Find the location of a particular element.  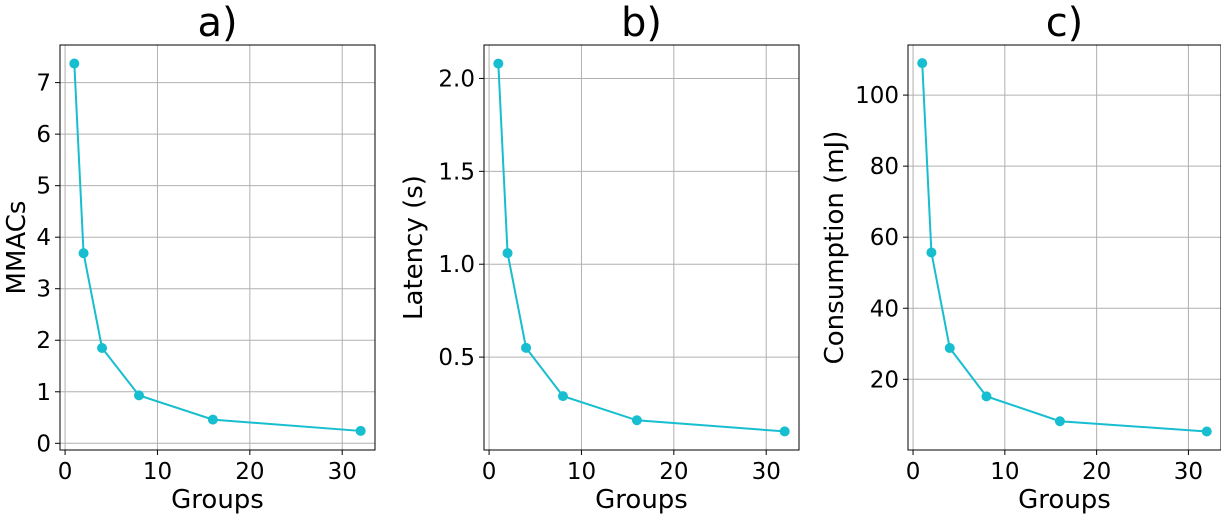

panel-c-y-tick-label: 60 is located at coordinates (884, 238).